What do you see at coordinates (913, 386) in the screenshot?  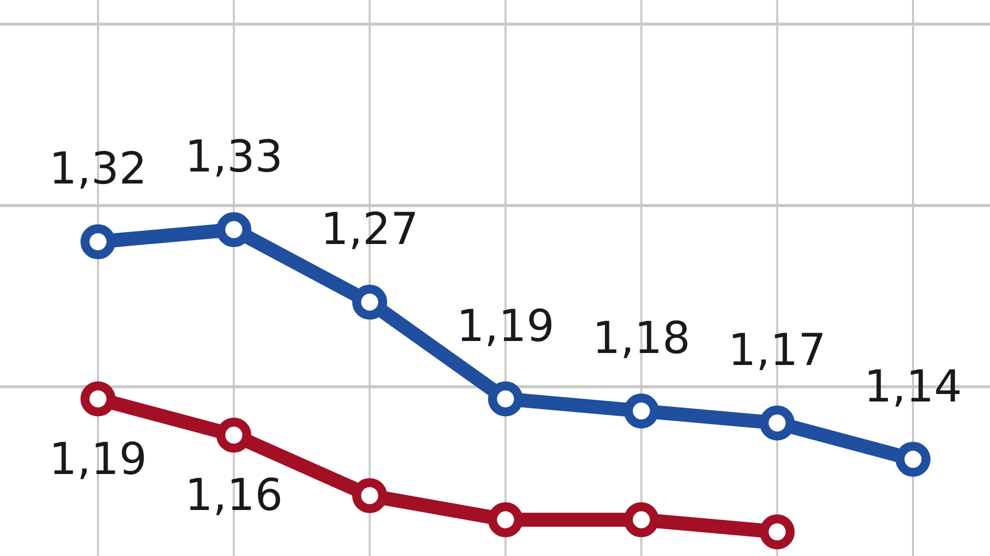 I see `data-label: 1,14` at bounding box center [913, 386].